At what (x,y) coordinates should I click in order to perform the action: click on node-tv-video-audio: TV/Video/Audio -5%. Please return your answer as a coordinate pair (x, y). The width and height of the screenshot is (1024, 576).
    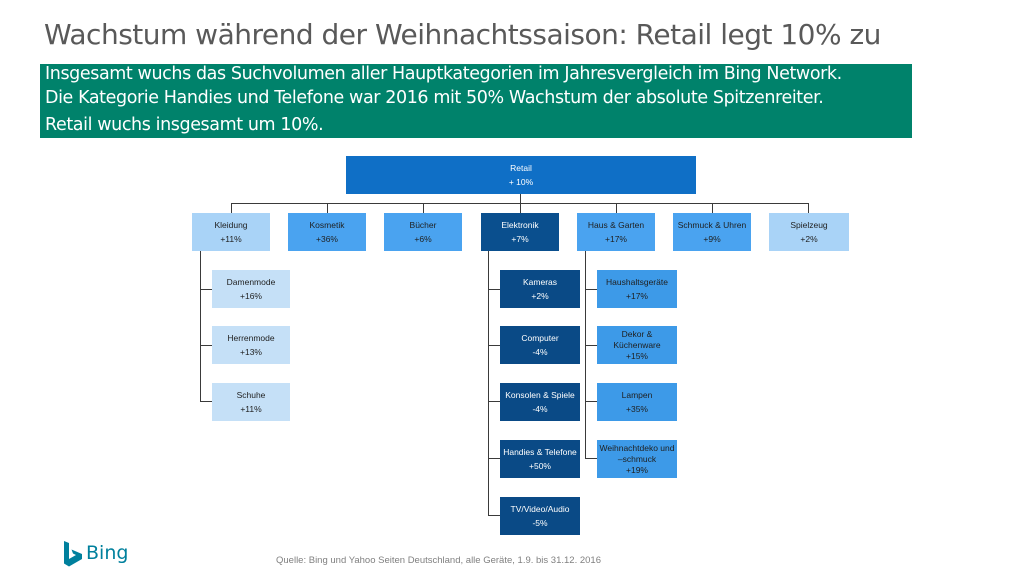
    Looking at the image, I should click on (540, 516).